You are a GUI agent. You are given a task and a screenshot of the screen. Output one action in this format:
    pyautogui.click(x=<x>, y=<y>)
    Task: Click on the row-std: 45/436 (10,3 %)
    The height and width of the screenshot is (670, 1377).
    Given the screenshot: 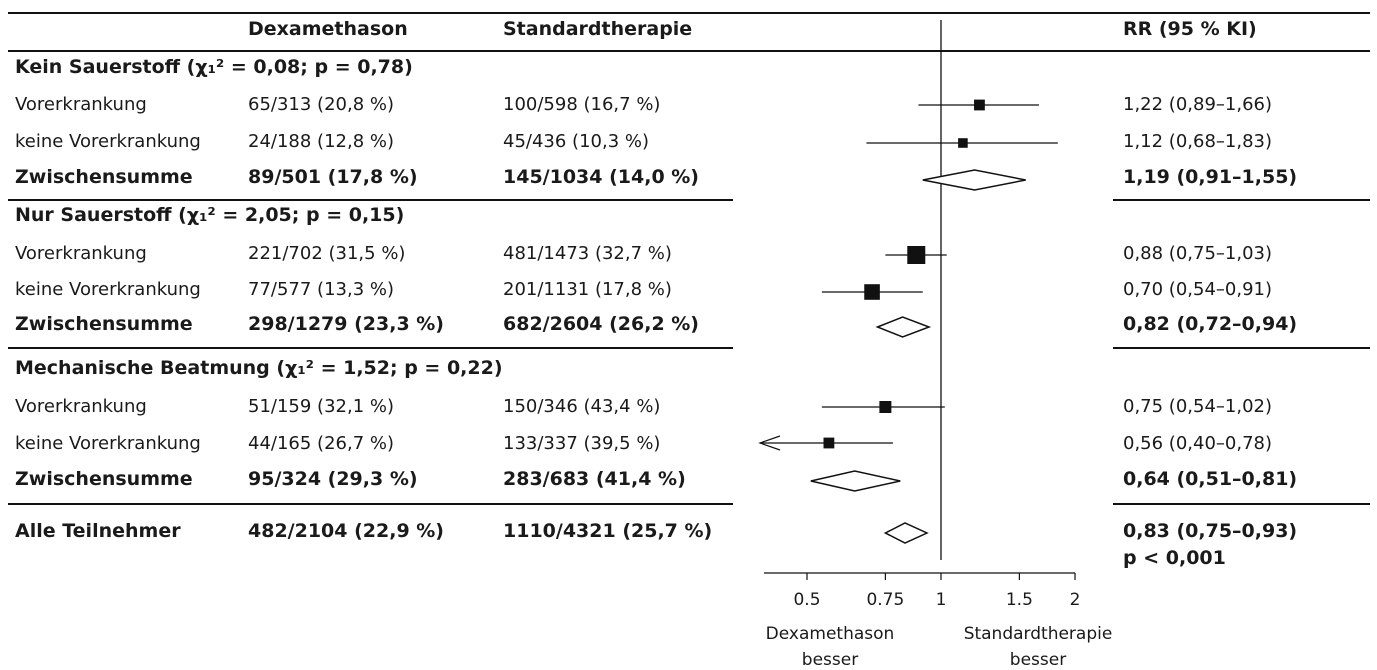 What is the action you would take?
    pyautogui.click(x=576, y=141)
    